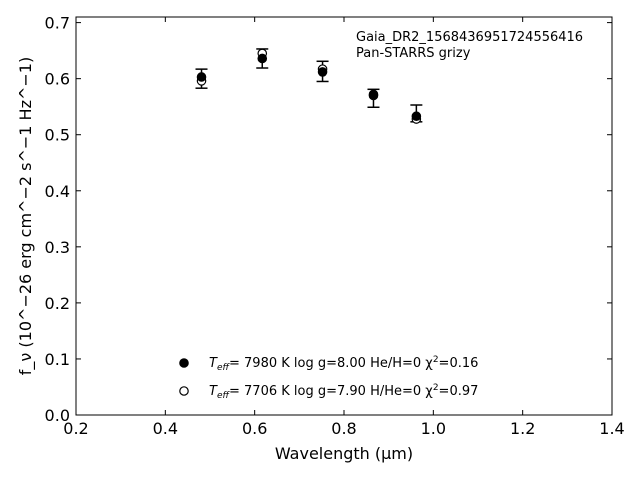 This screenshot has height=480, width=640. What do you see at coordinates (433, 428) in the screenshot?
I see `x-tick-label: 1.0` at bounding box center [433, 428].